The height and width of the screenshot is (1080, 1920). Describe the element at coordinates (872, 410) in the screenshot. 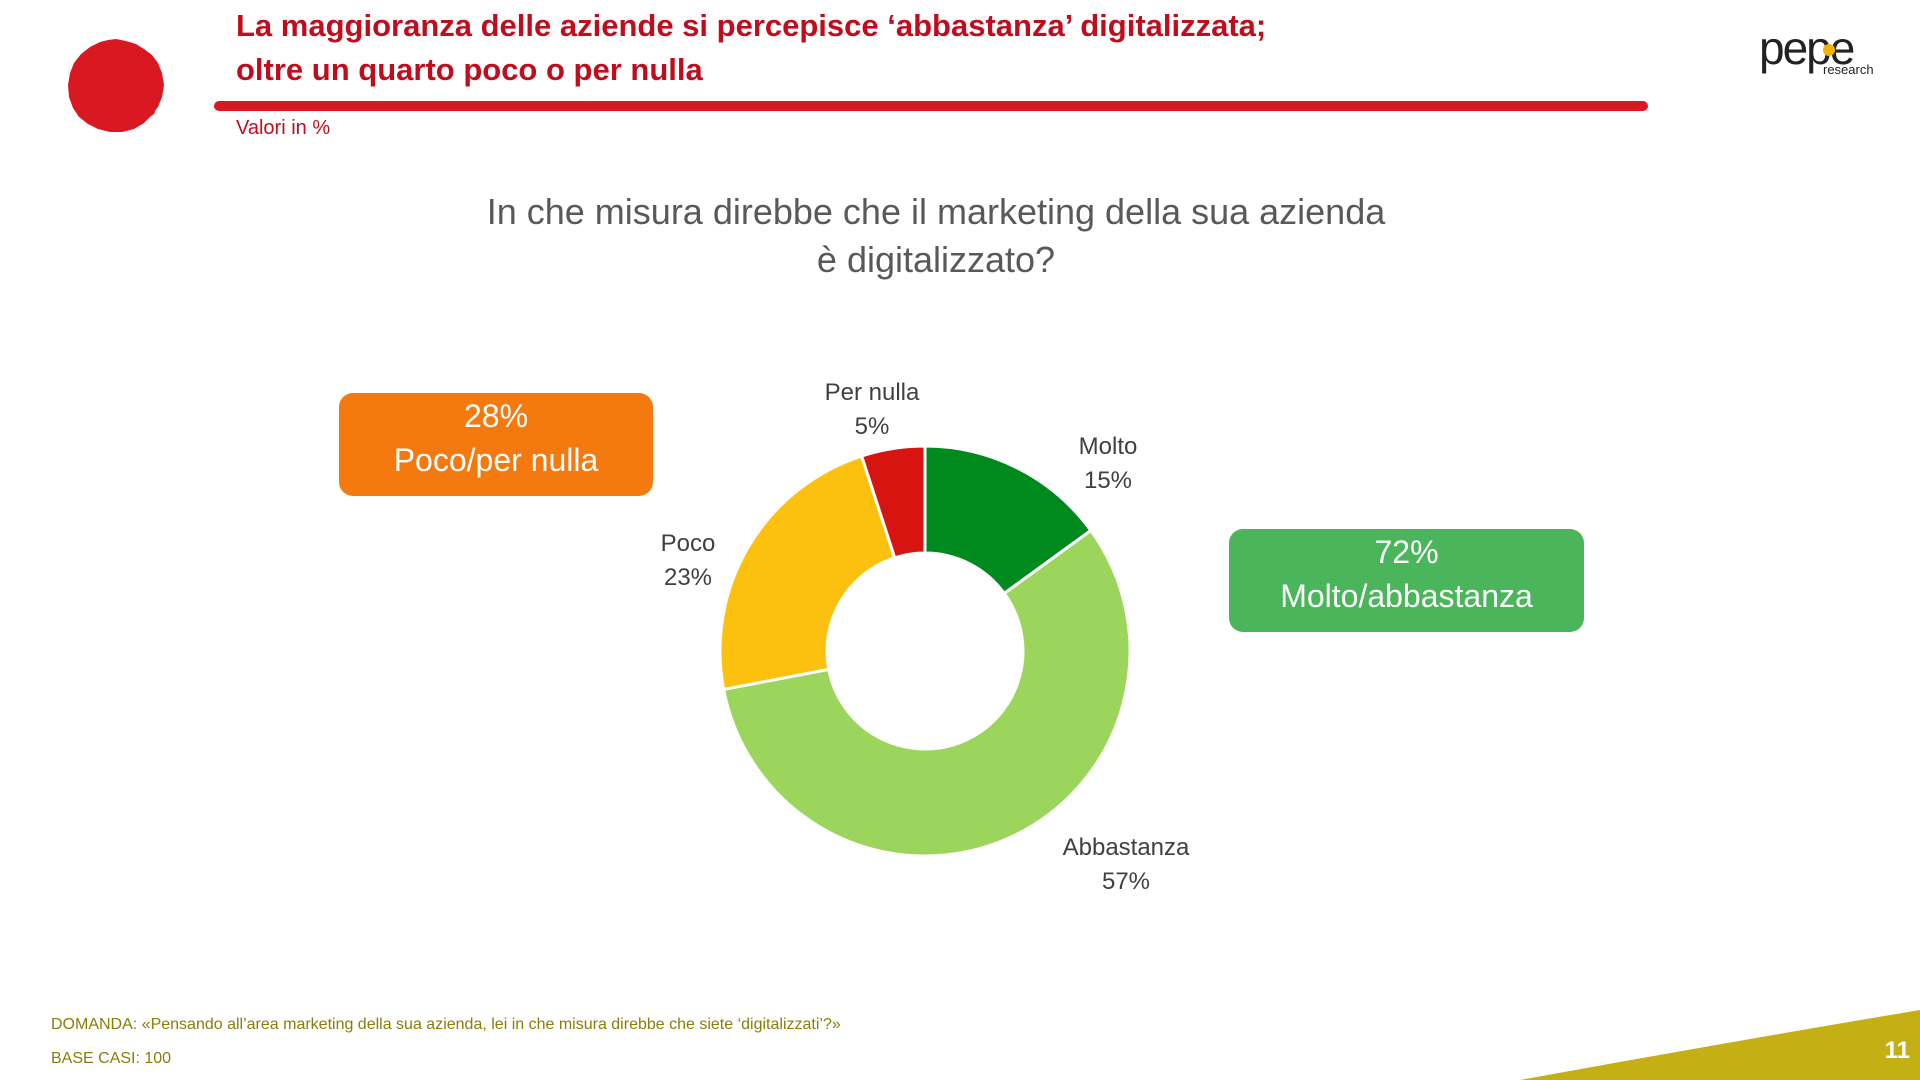

I see `slice-label-per-nulla: Per nulla 5%` at that location.